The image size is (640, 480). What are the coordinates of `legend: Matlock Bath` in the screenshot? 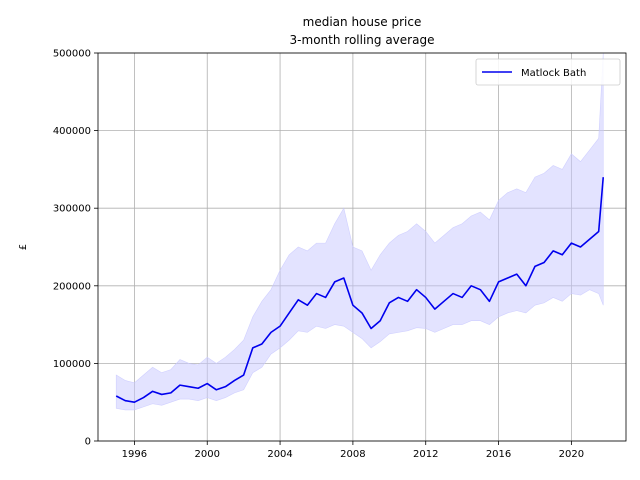 It's located at (548, 72).